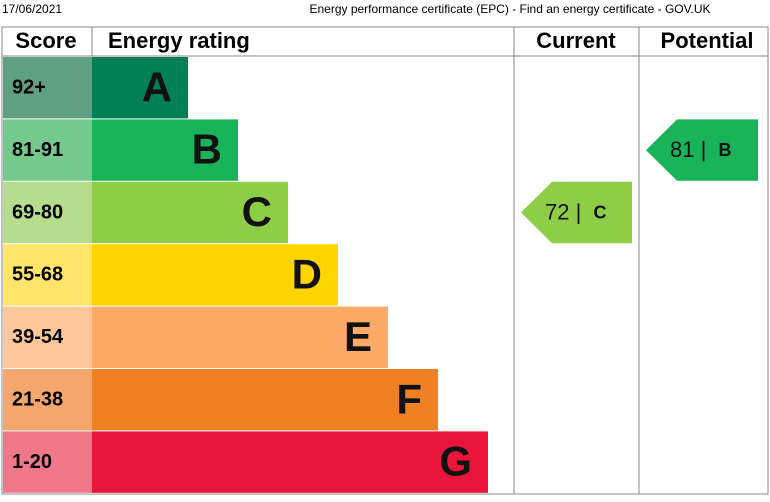 The width and height of the screenshot is (770, 502). What do you see at coordinates (29, 87) in the screenshot?
I see `score-label: 92+` at bounding box center [29, 87].